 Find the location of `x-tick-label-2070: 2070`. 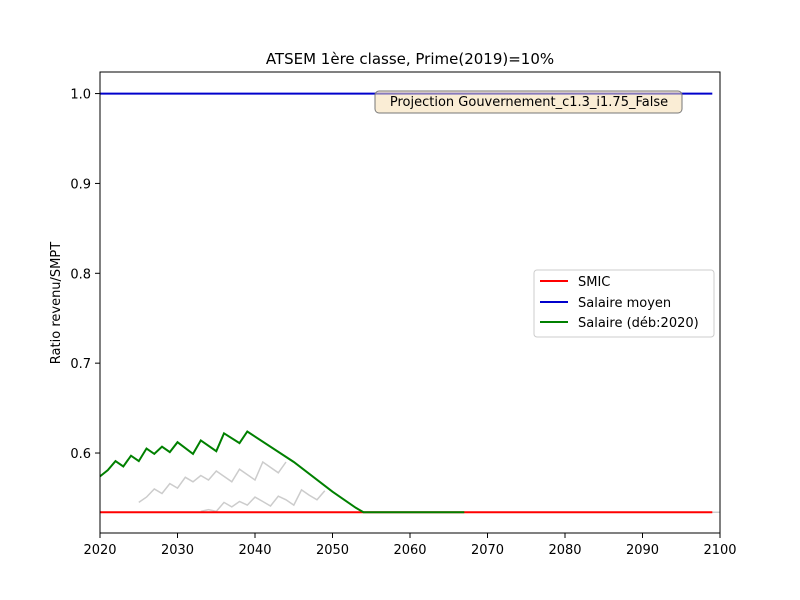

x-tick-label-2070: 2070 is located at coordinates (487, 550).